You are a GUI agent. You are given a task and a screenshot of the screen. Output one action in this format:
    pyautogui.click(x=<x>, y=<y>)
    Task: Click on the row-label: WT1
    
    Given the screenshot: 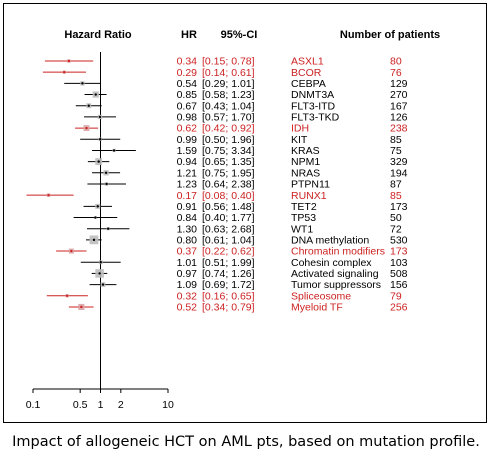 What is the action you would take?
    pyautogui.click(x=302, y=229)
    